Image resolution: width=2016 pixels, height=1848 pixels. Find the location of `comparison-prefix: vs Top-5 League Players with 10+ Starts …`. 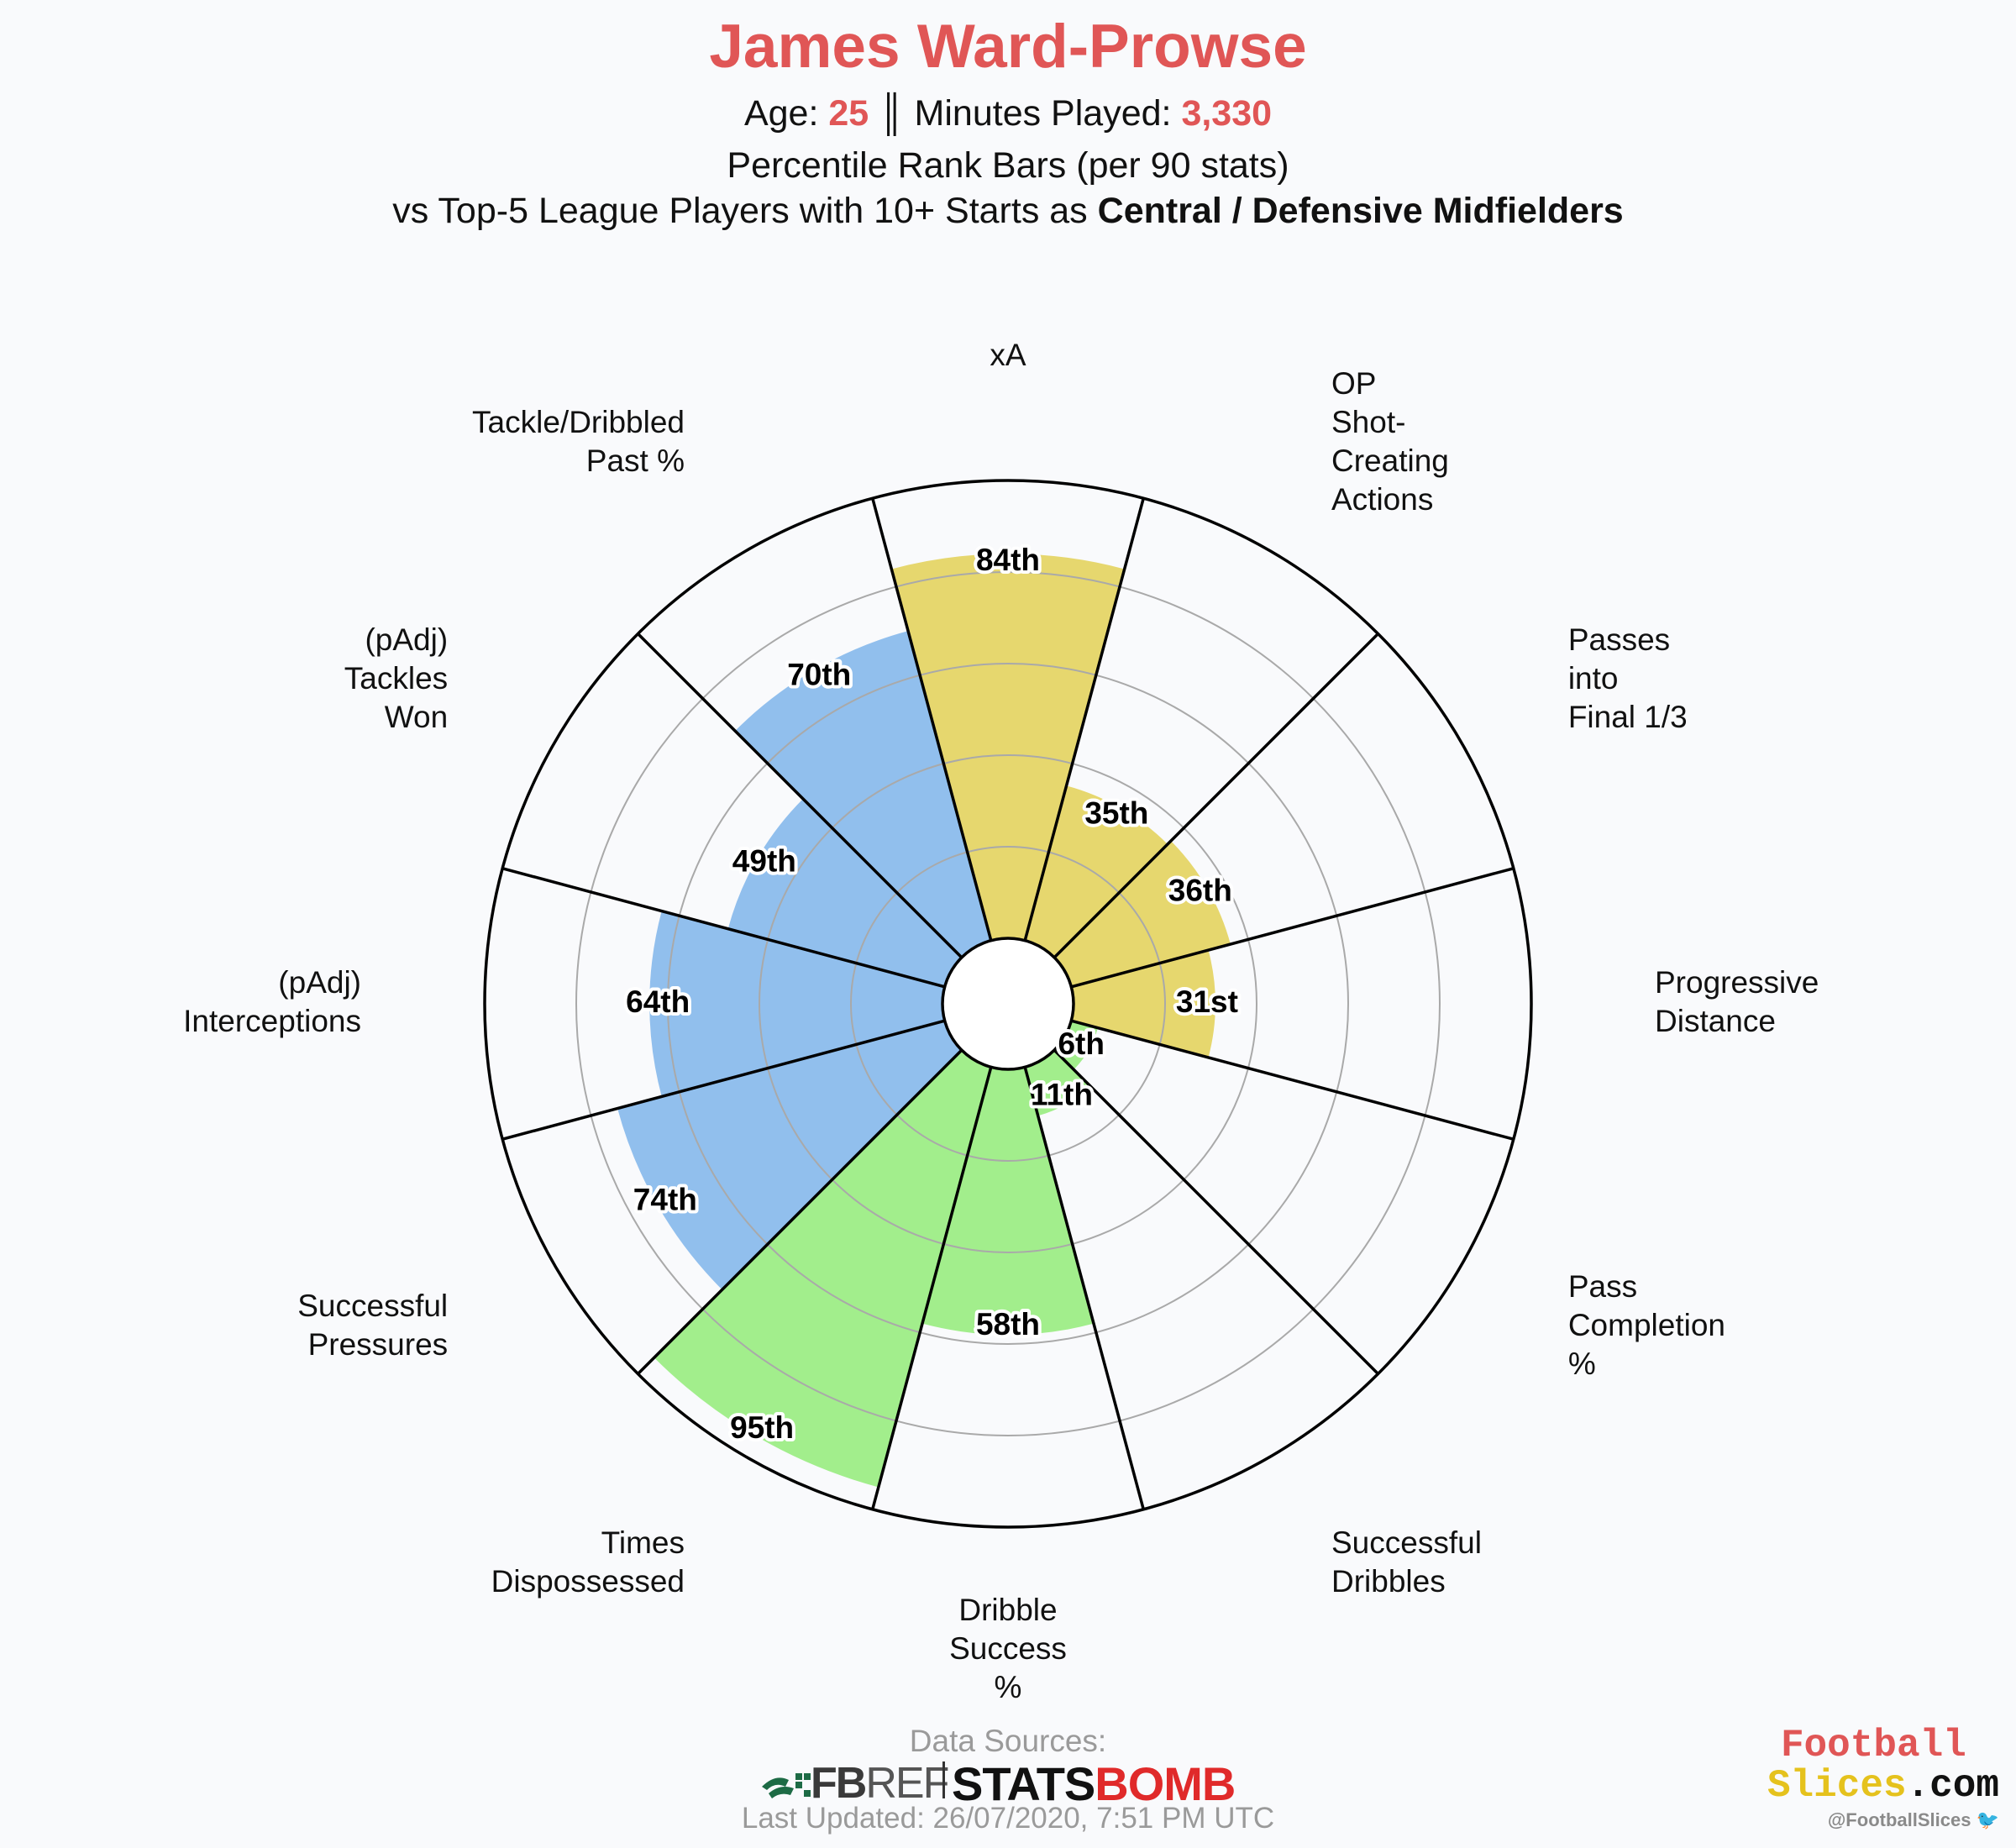

comparison-prefix: vs Top-5 League Players with 10+ Starts … is located at coordinates (745, 211).